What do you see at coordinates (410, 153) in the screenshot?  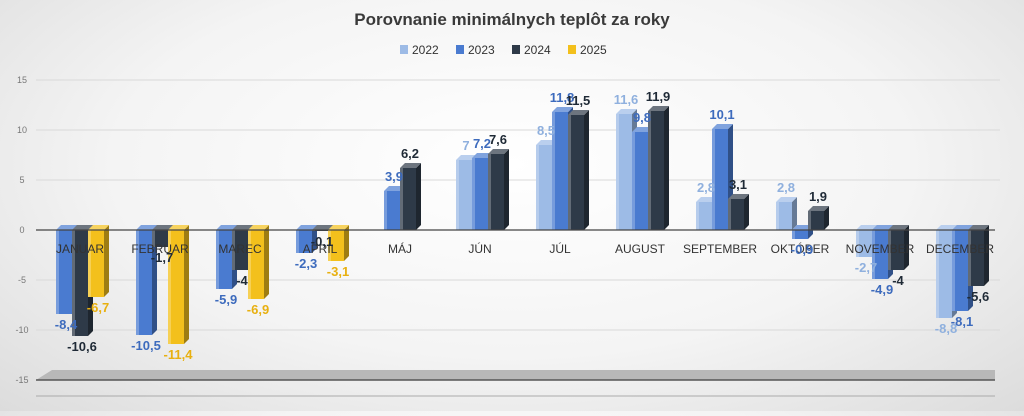 I see `data-label: 6,2` at bounding box center [410, 153].